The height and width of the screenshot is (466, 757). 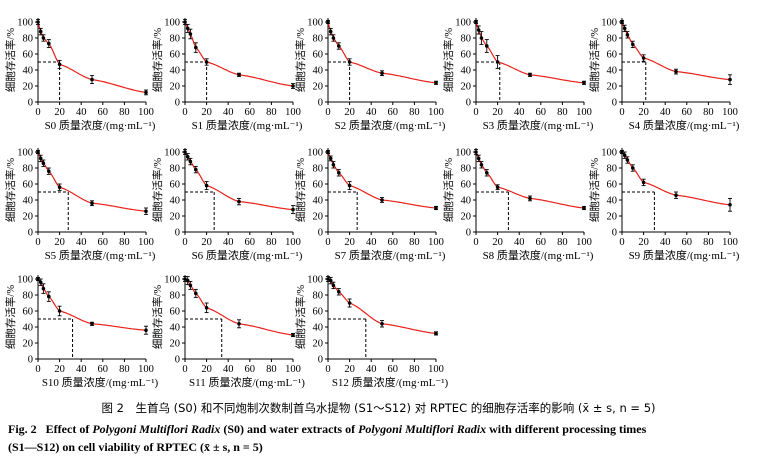 I want to click on x-axis-label: S3 质量浓度/(mg·mL⁻¹), so click(x=538, y=125).